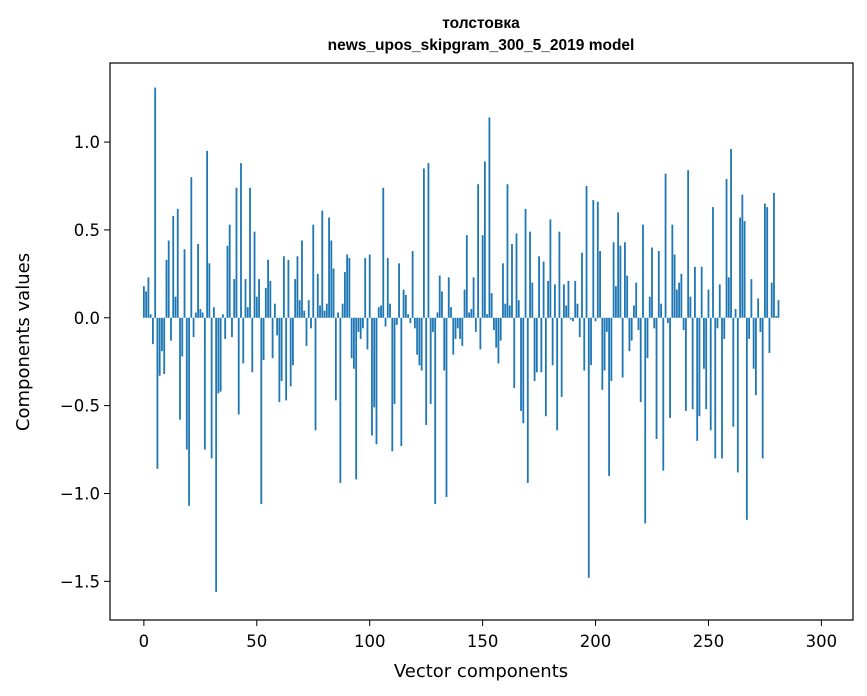  What do you see at coordinates (80, 406) in the screenshot?
I see `y-tick-label: −0.5` at bounding box center [80, 406].